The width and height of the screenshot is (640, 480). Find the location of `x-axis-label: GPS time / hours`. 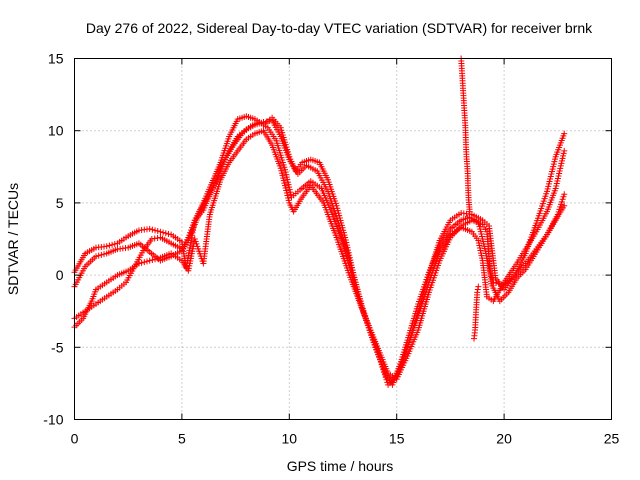

x-axis-label: GPS time / hours is located at coordinates (340, 466).